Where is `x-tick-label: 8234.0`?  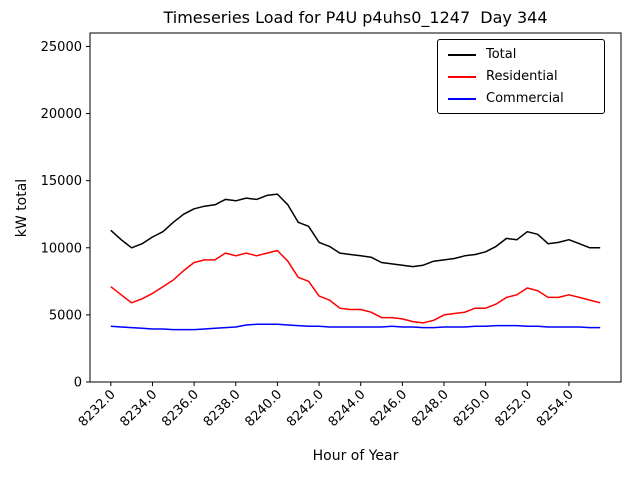
x-tick-label: 8234.0 is located at coordinates (139, 408).